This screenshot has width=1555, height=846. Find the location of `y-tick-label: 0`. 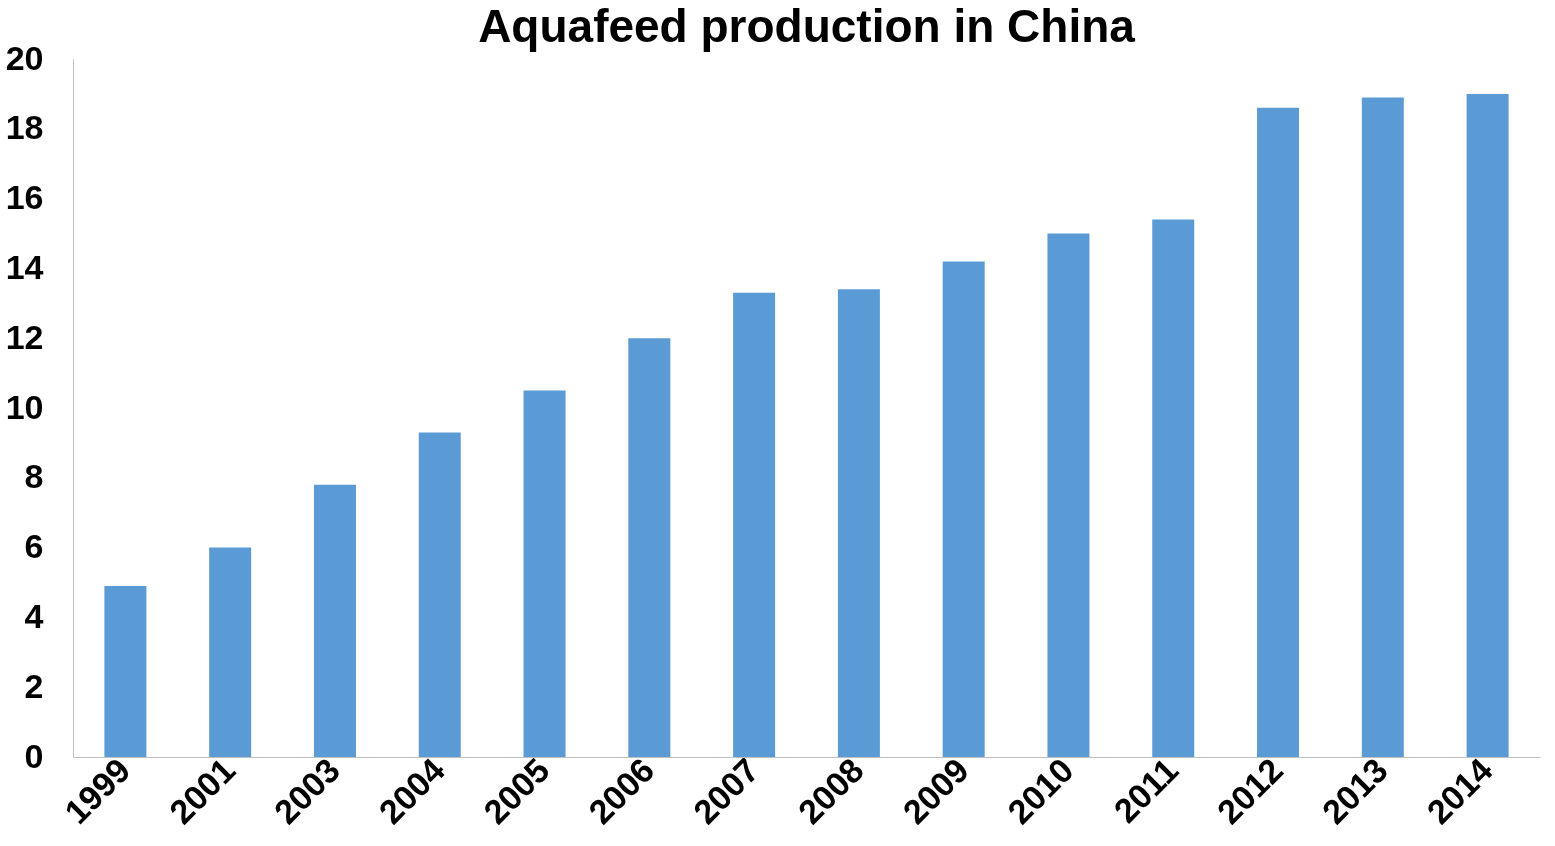

y-tick-label: 0 is located at coordinates (34, 755).